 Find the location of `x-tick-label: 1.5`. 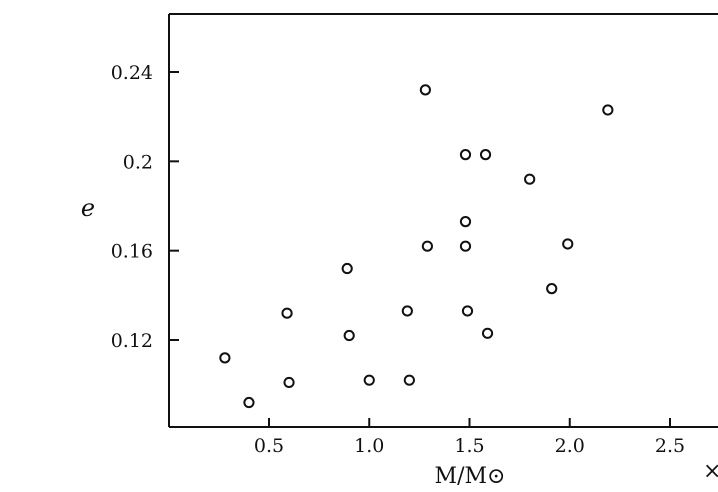

x-tick-label: 1.5 is located at coordinates (469, 446).